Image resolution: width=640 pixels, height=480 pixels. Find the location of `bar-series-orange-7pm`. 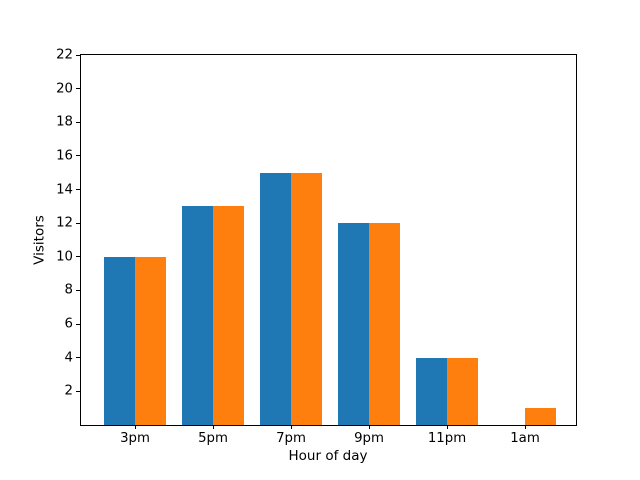

bar-series-orange-7pm is located at coordinates (306, 298).